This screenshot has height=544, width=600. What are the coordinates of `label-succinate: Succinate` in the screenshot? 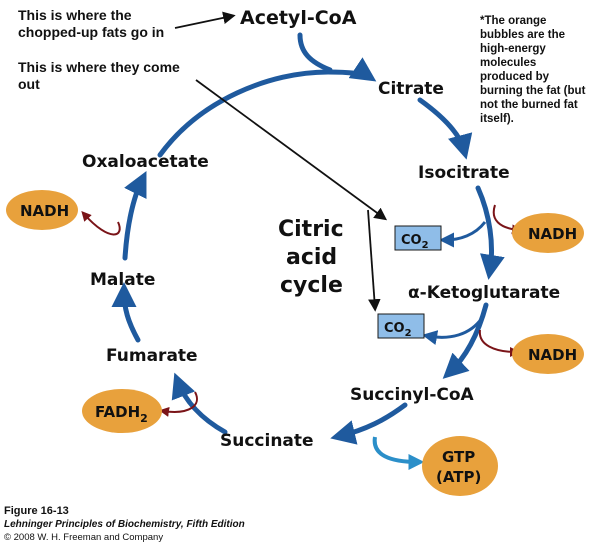 It's located at (267, 441).